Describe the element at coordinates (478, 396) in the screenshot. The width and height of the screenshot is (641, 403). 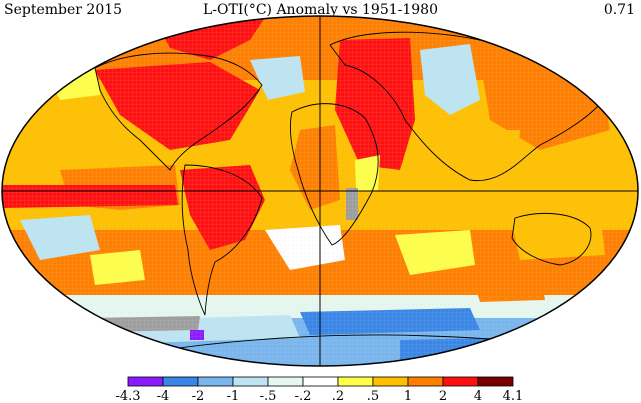
I see `legend-label: 4` at that location.